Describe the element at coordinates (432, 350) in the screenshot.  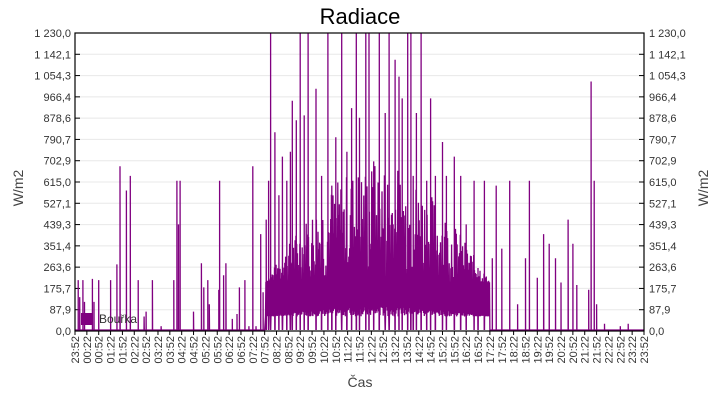
I see `svg-text: 14:52` at that location.